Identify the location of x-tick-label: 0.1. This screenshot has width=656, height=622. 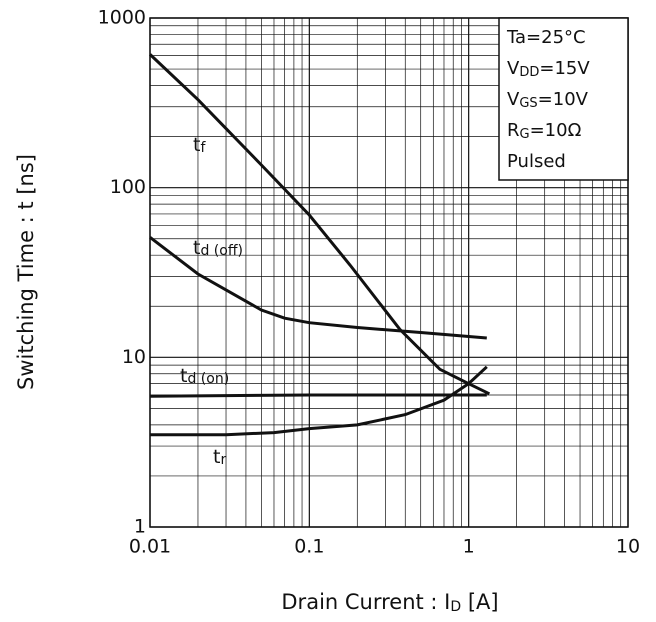
(309, 547).